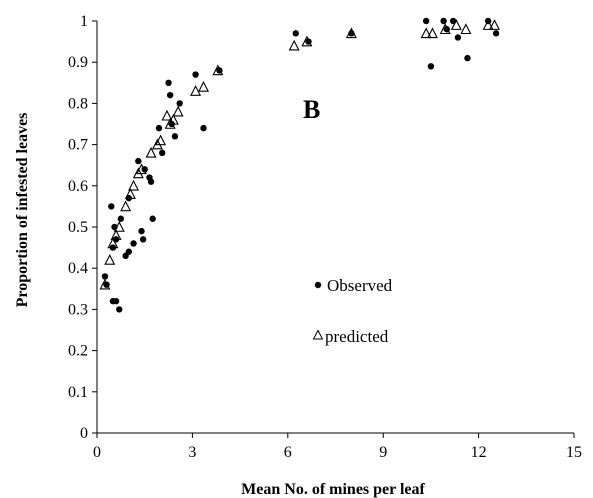  I want to click on y-tick-label: 0.7, so click(78, 145).